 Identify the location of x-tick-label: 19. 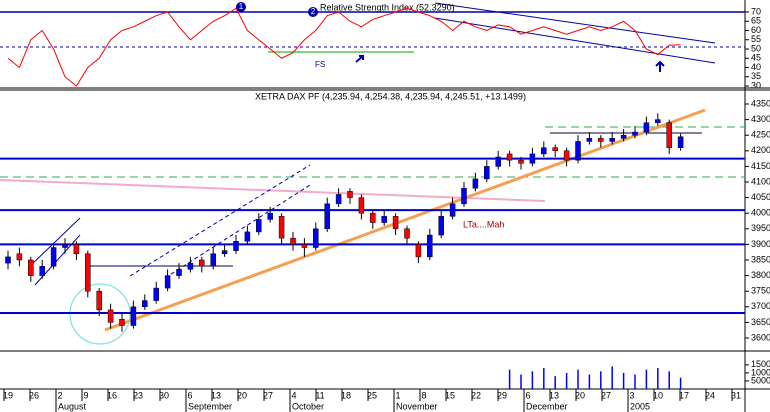
(8, 395).